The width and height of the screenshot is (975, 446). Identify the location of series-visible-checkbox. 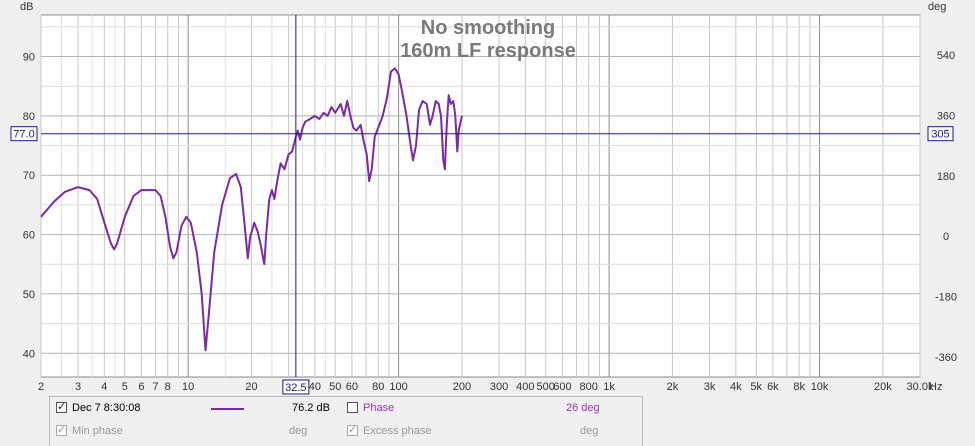
(61, 406).